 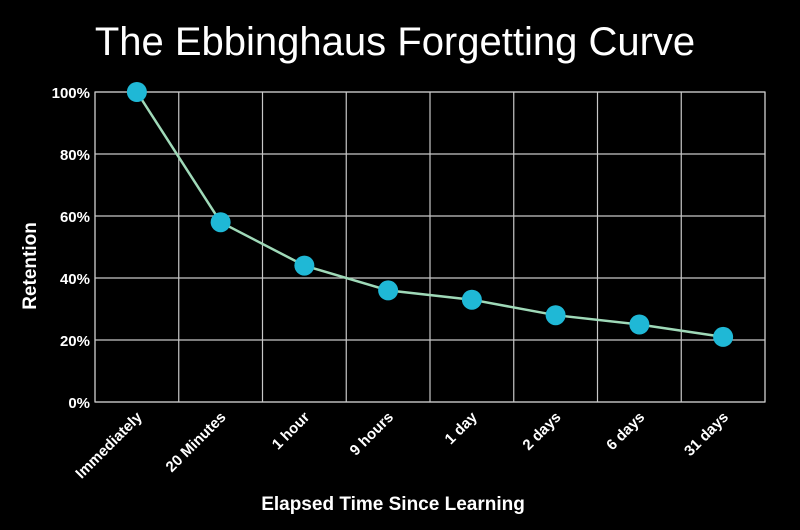 I want to click on y-tick-label: 40%, so click(x=75, y=279).